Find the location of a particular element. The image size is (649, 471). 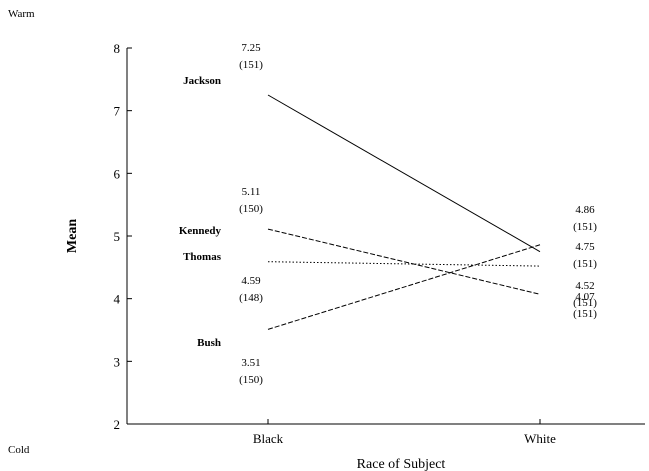

scale-top-label: Warm is located at coordinates (21, 14).